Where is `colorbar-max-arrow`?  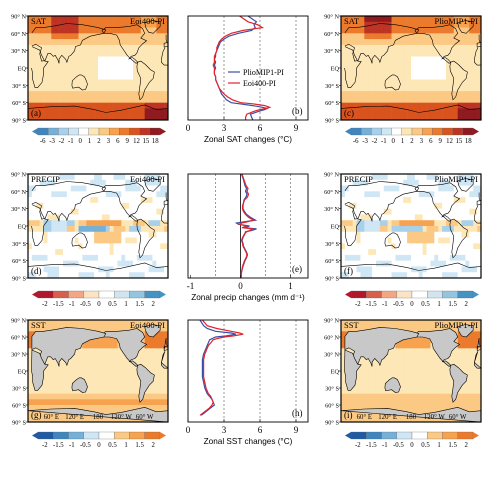 colorbar-max-arrow is located at coordinates (163, 435).